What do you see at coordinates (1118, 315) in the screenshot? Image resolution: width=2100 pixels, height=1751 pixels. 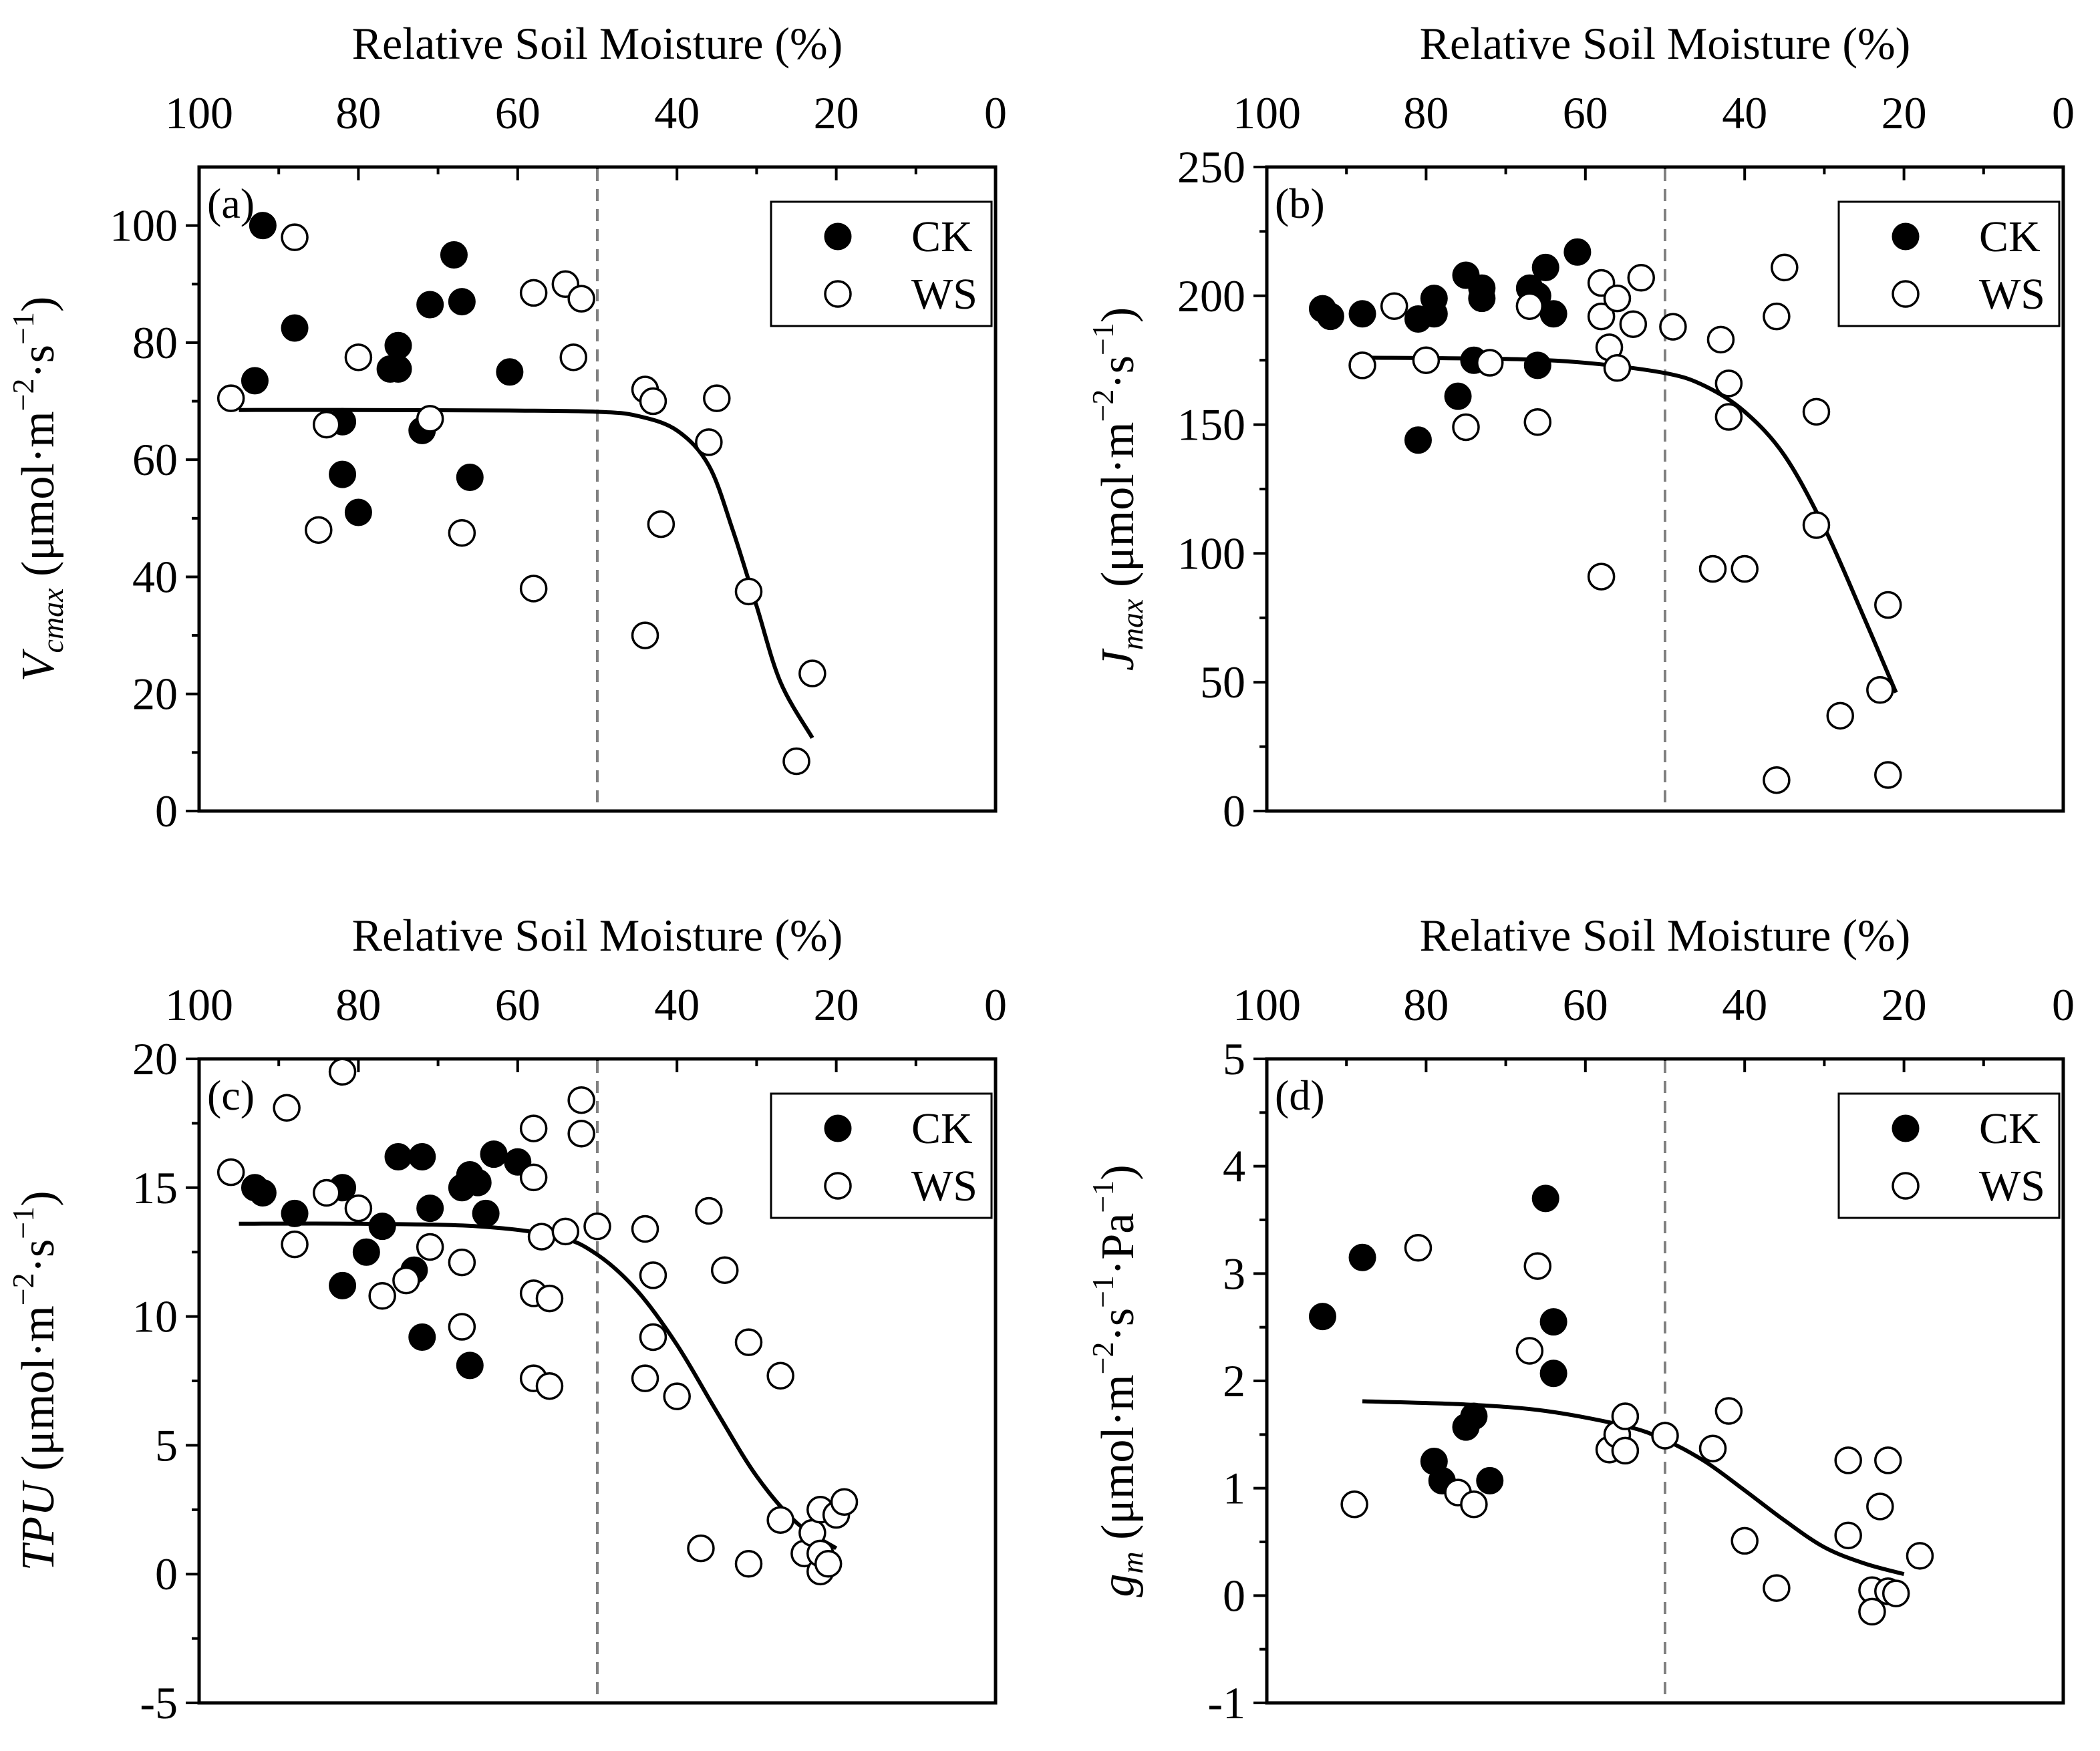 I see `y-axis-unit: )` at bounding box center [1118, 315].